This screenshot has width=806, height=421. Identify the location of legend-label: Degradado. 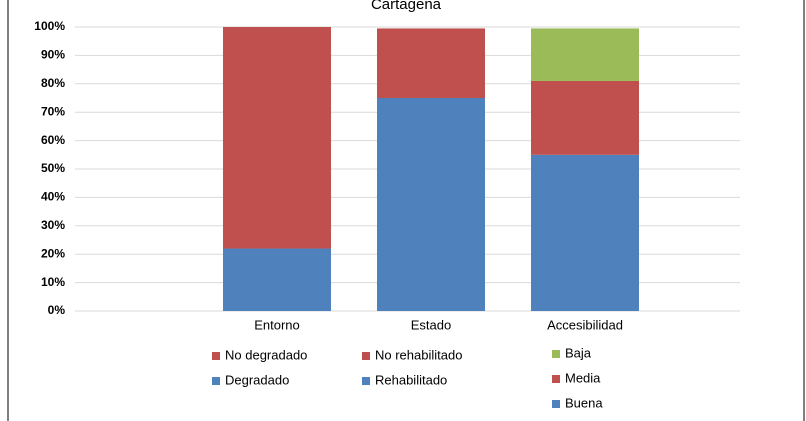
(257, 379).